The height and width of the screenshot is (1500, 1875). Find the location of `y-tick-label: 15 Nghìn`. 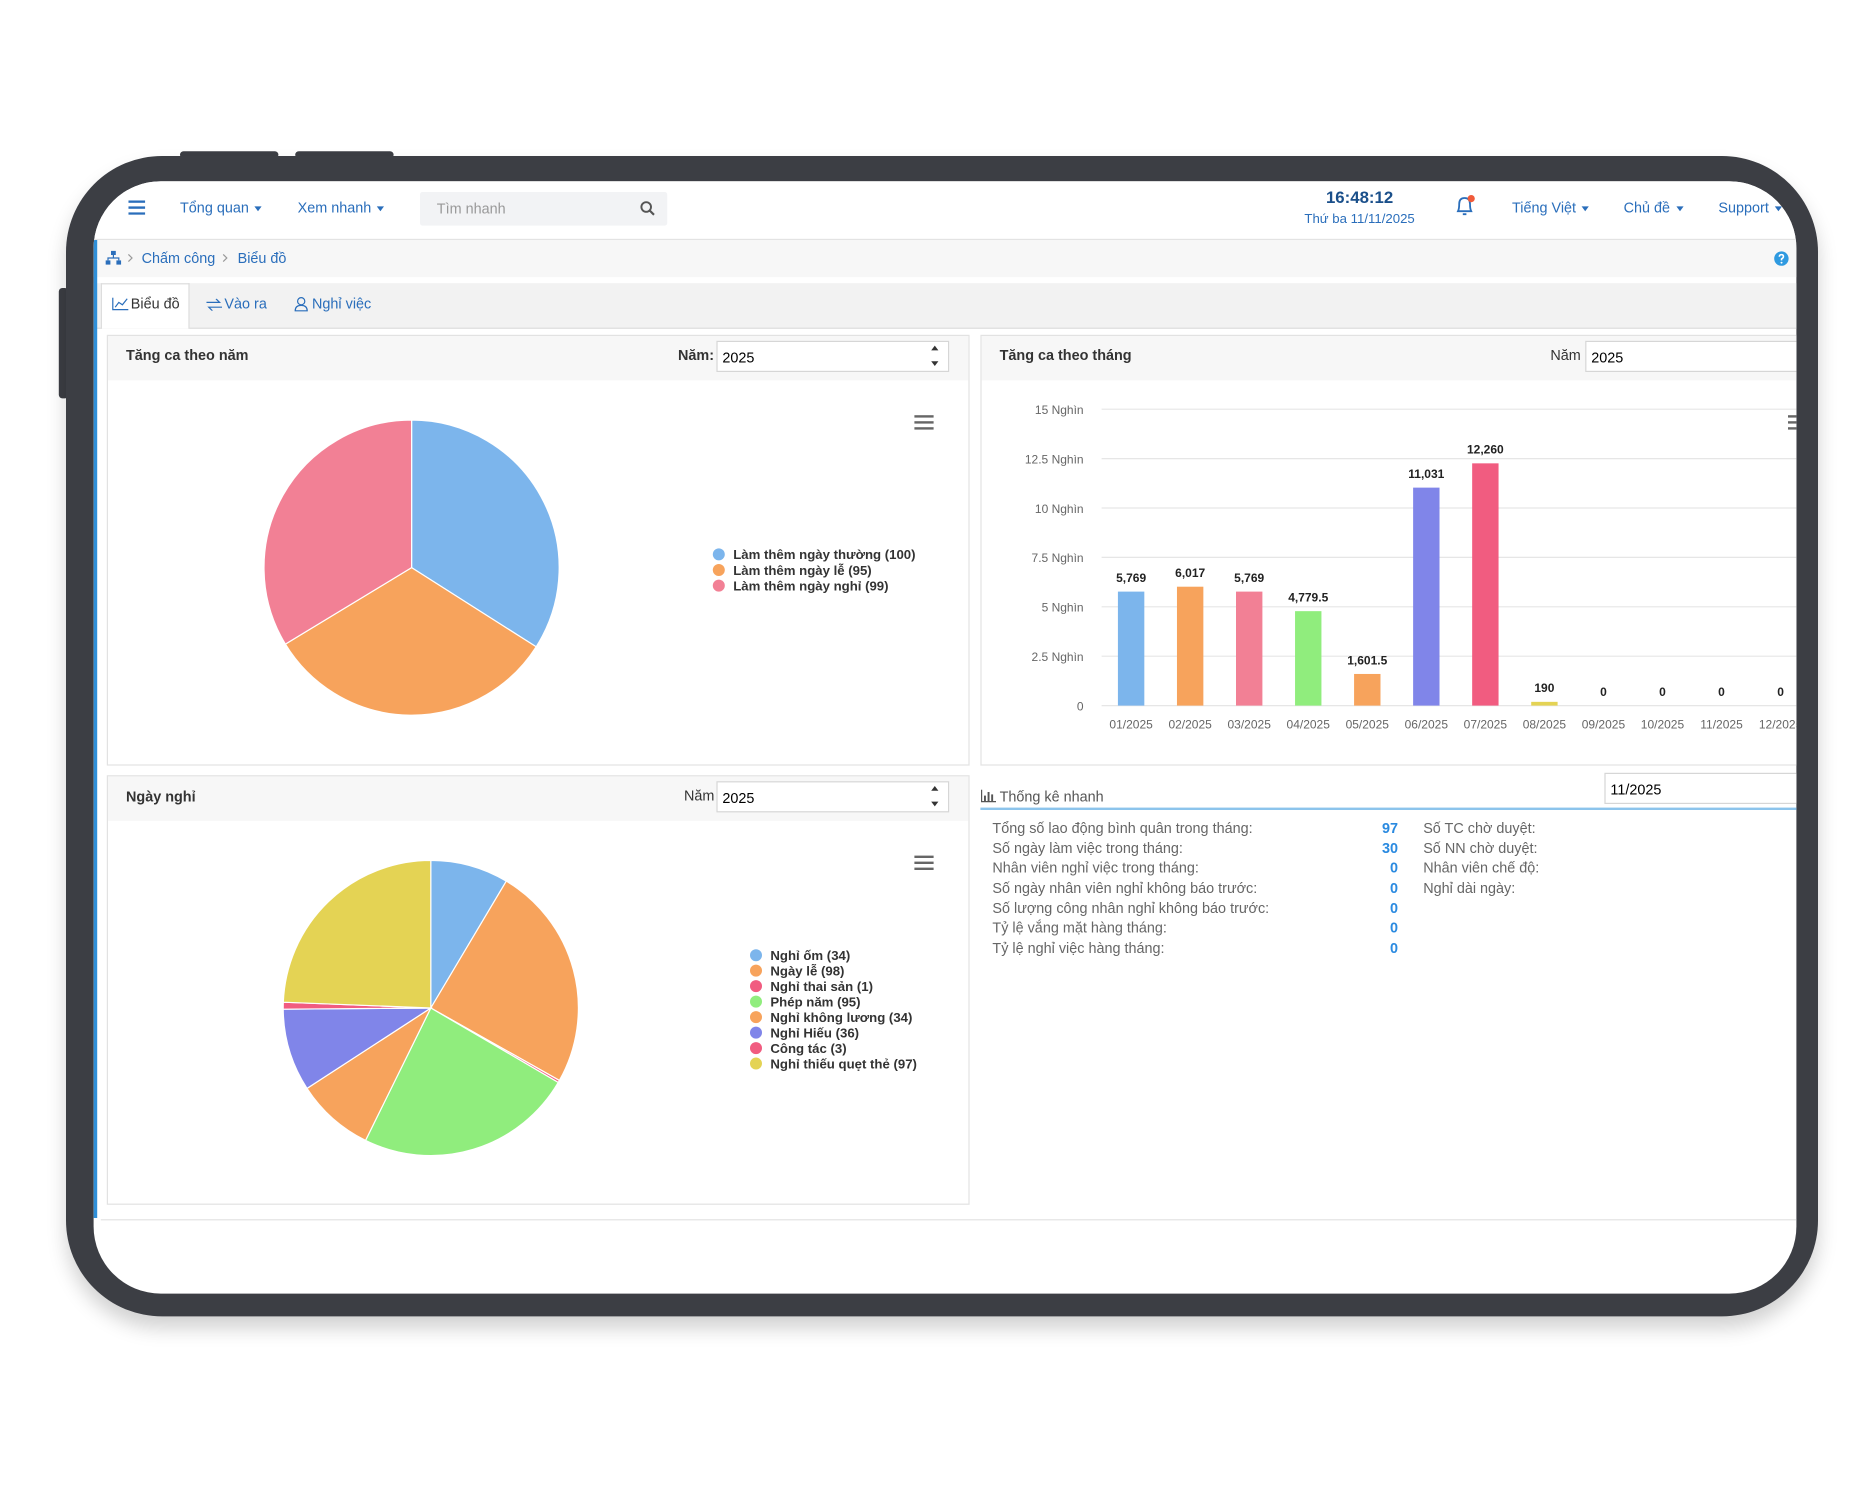

y-tick-label: 15 Nghìn is located at coordinates (1059, 410).